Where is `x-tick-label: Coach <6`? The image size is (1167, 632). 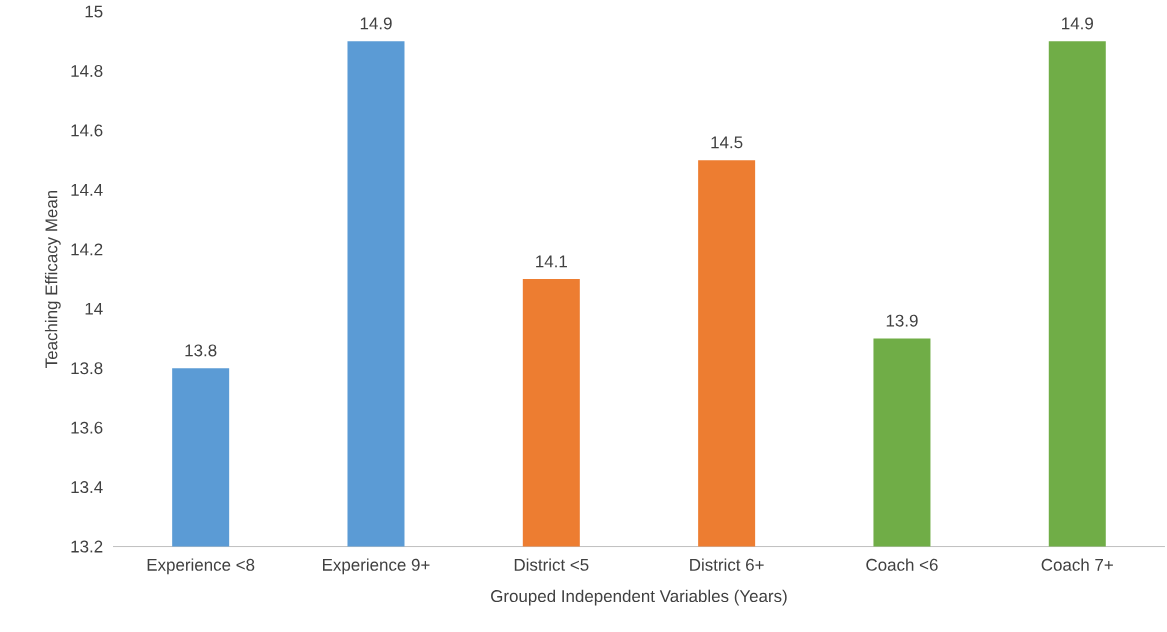
x-tick-label: Coach <6 is located at coordinates (902, 565).